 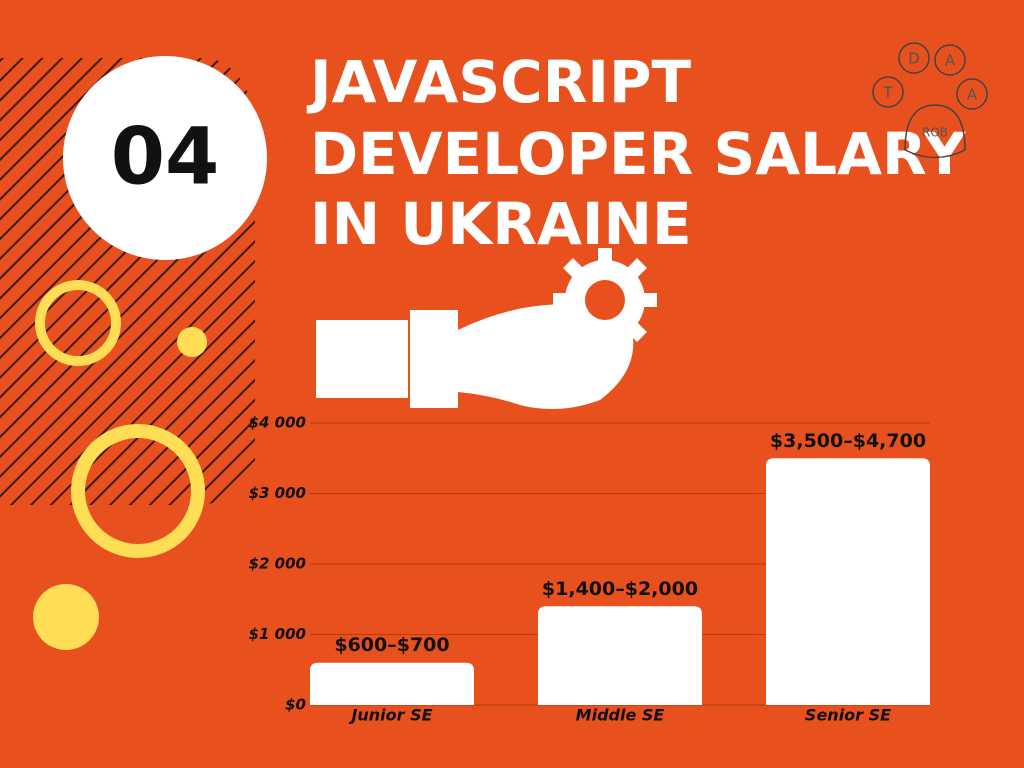 I want to click on logo-letter: T, so click(x=887, y=93).